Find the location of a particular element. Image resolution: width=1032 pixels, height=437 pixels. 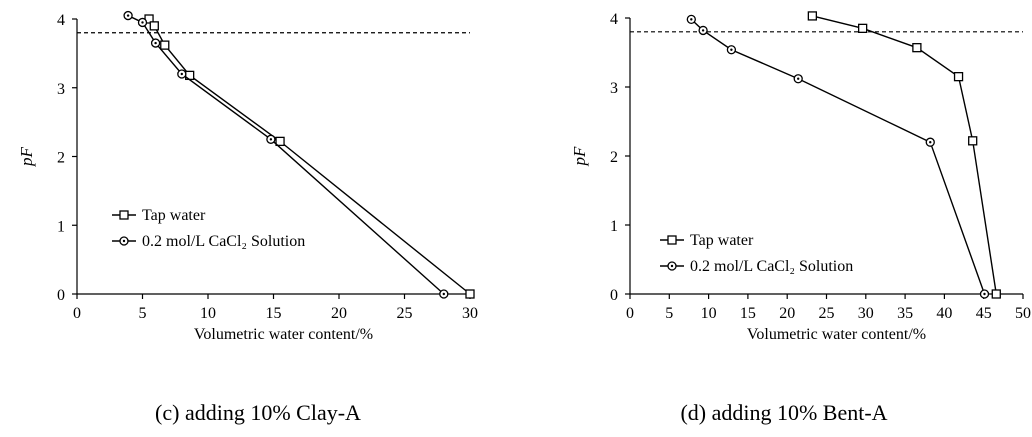

x-tick-label: 45 is located at coordinates (984, 313).